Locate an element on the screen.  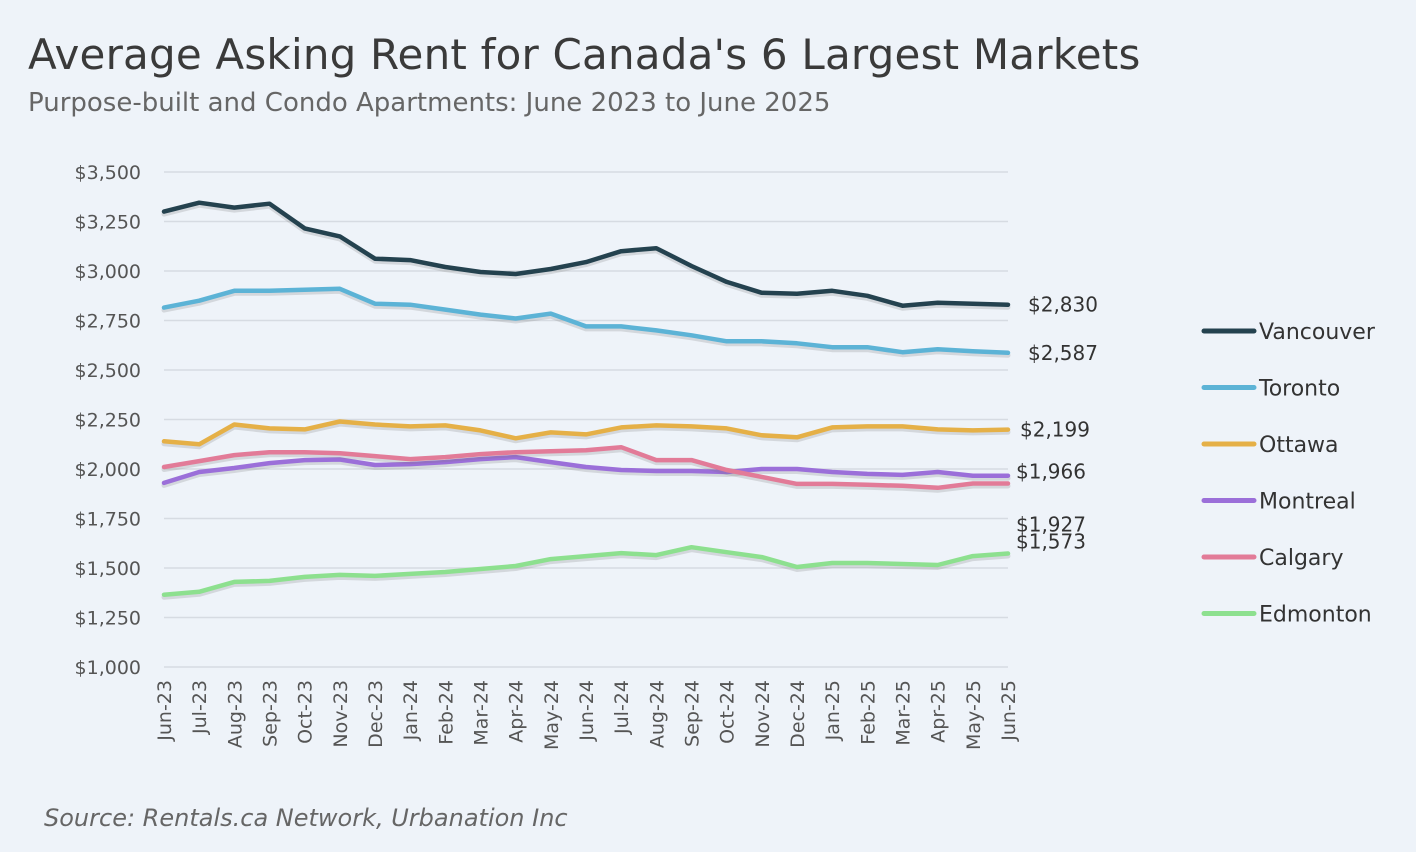
series-shadow-ottawa is located at coordinates (586, 435).